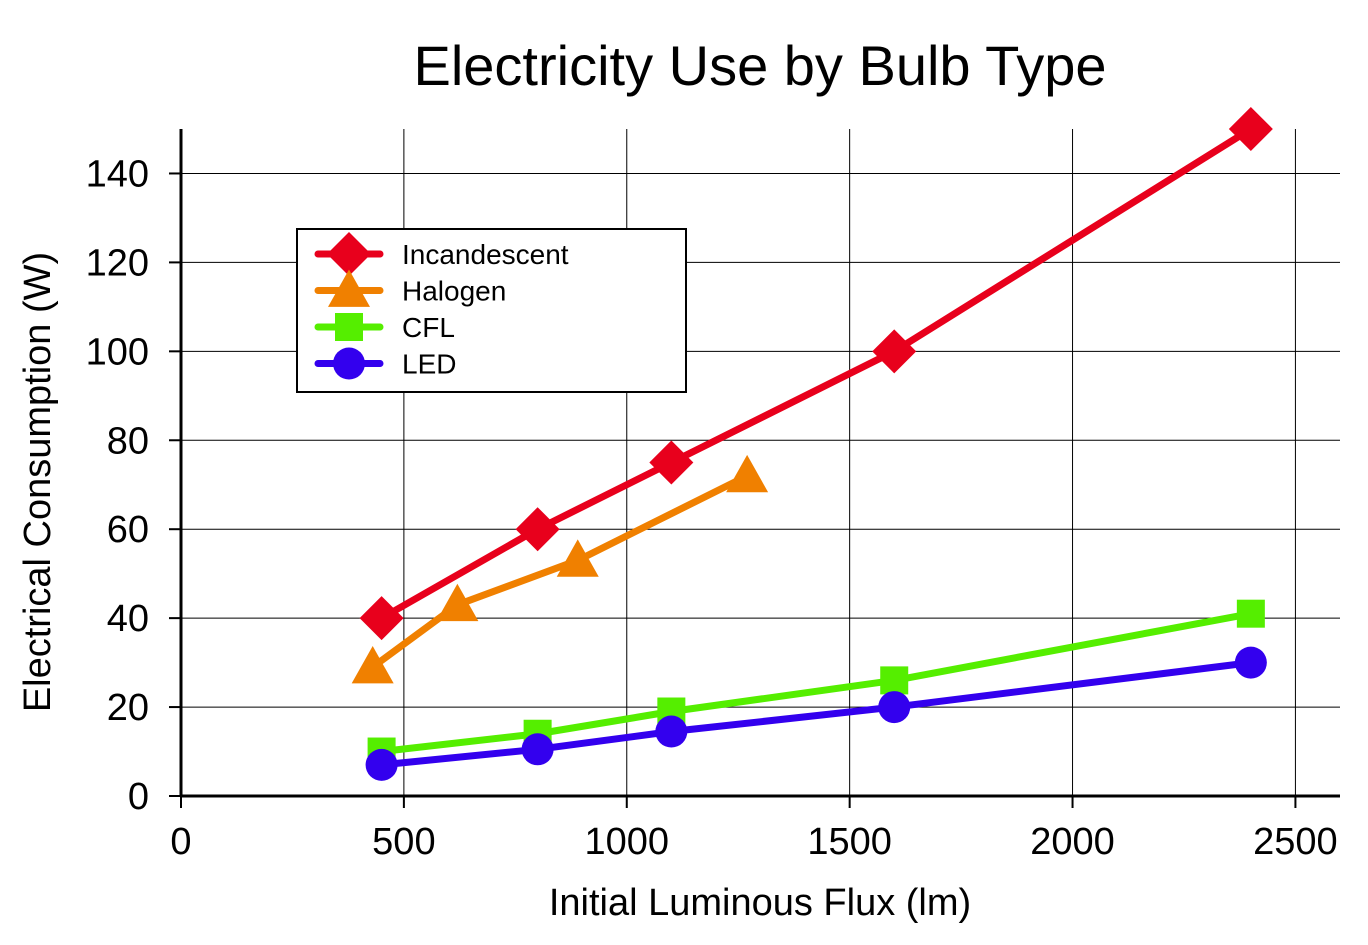 Image resolution: width=1368 pixels, height=945 pixels. I want to click on chart-title: Electricity Use by Bulb Type, so click(759, 65).